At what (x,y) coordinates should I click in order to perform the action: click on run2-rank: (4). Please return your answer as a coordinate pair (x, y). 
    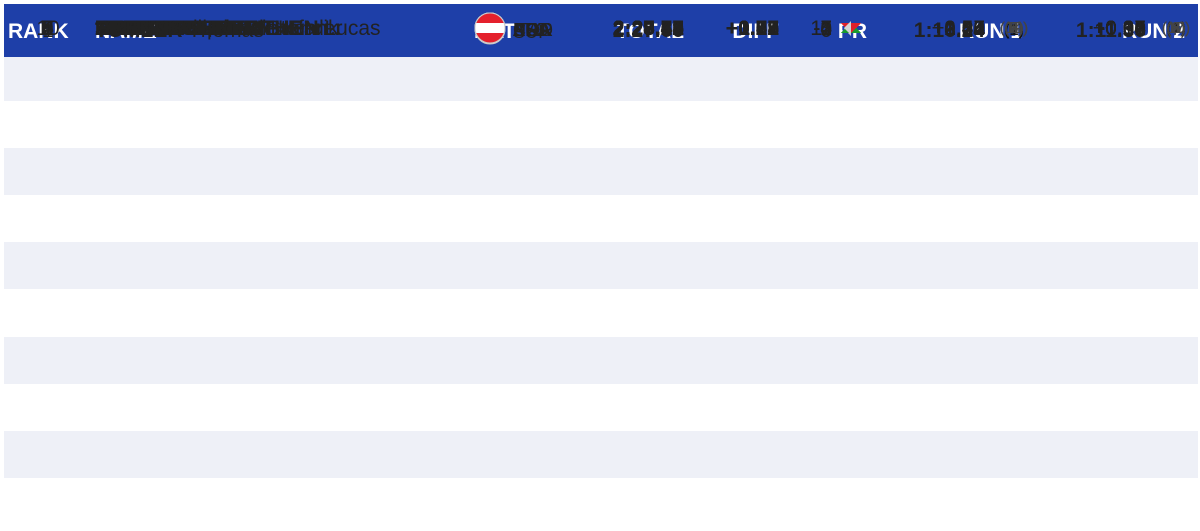
    Looking at the image, I should click on (1176, 29).